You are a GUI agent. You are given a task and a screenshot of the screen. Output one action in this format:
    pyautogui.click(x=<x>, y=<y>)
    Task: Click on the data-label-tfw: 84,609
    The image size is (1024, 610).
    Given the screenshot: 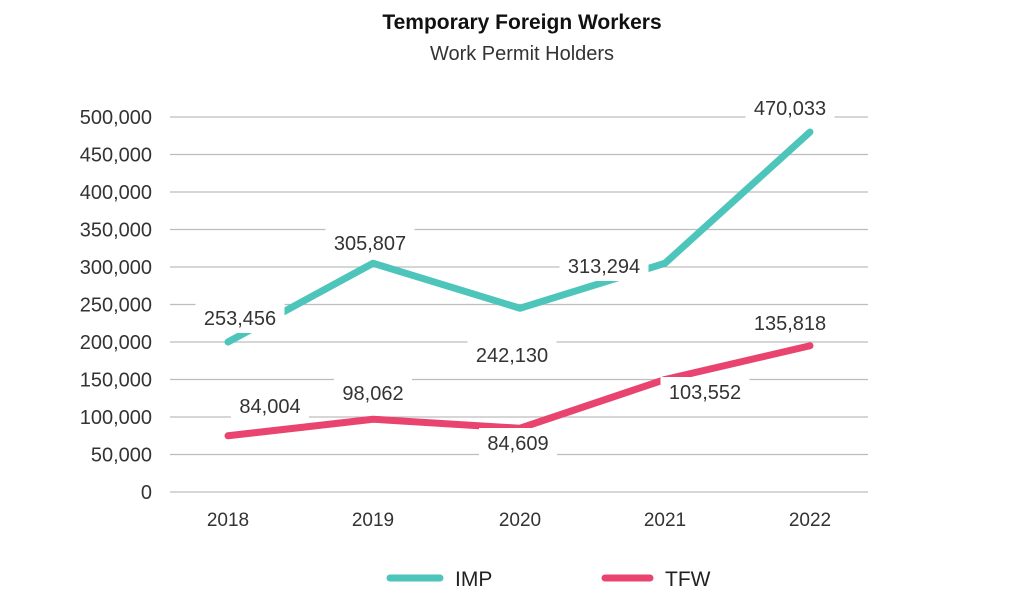 What is the action you would take?
    pyautogui.click(x=517, y=444)
    